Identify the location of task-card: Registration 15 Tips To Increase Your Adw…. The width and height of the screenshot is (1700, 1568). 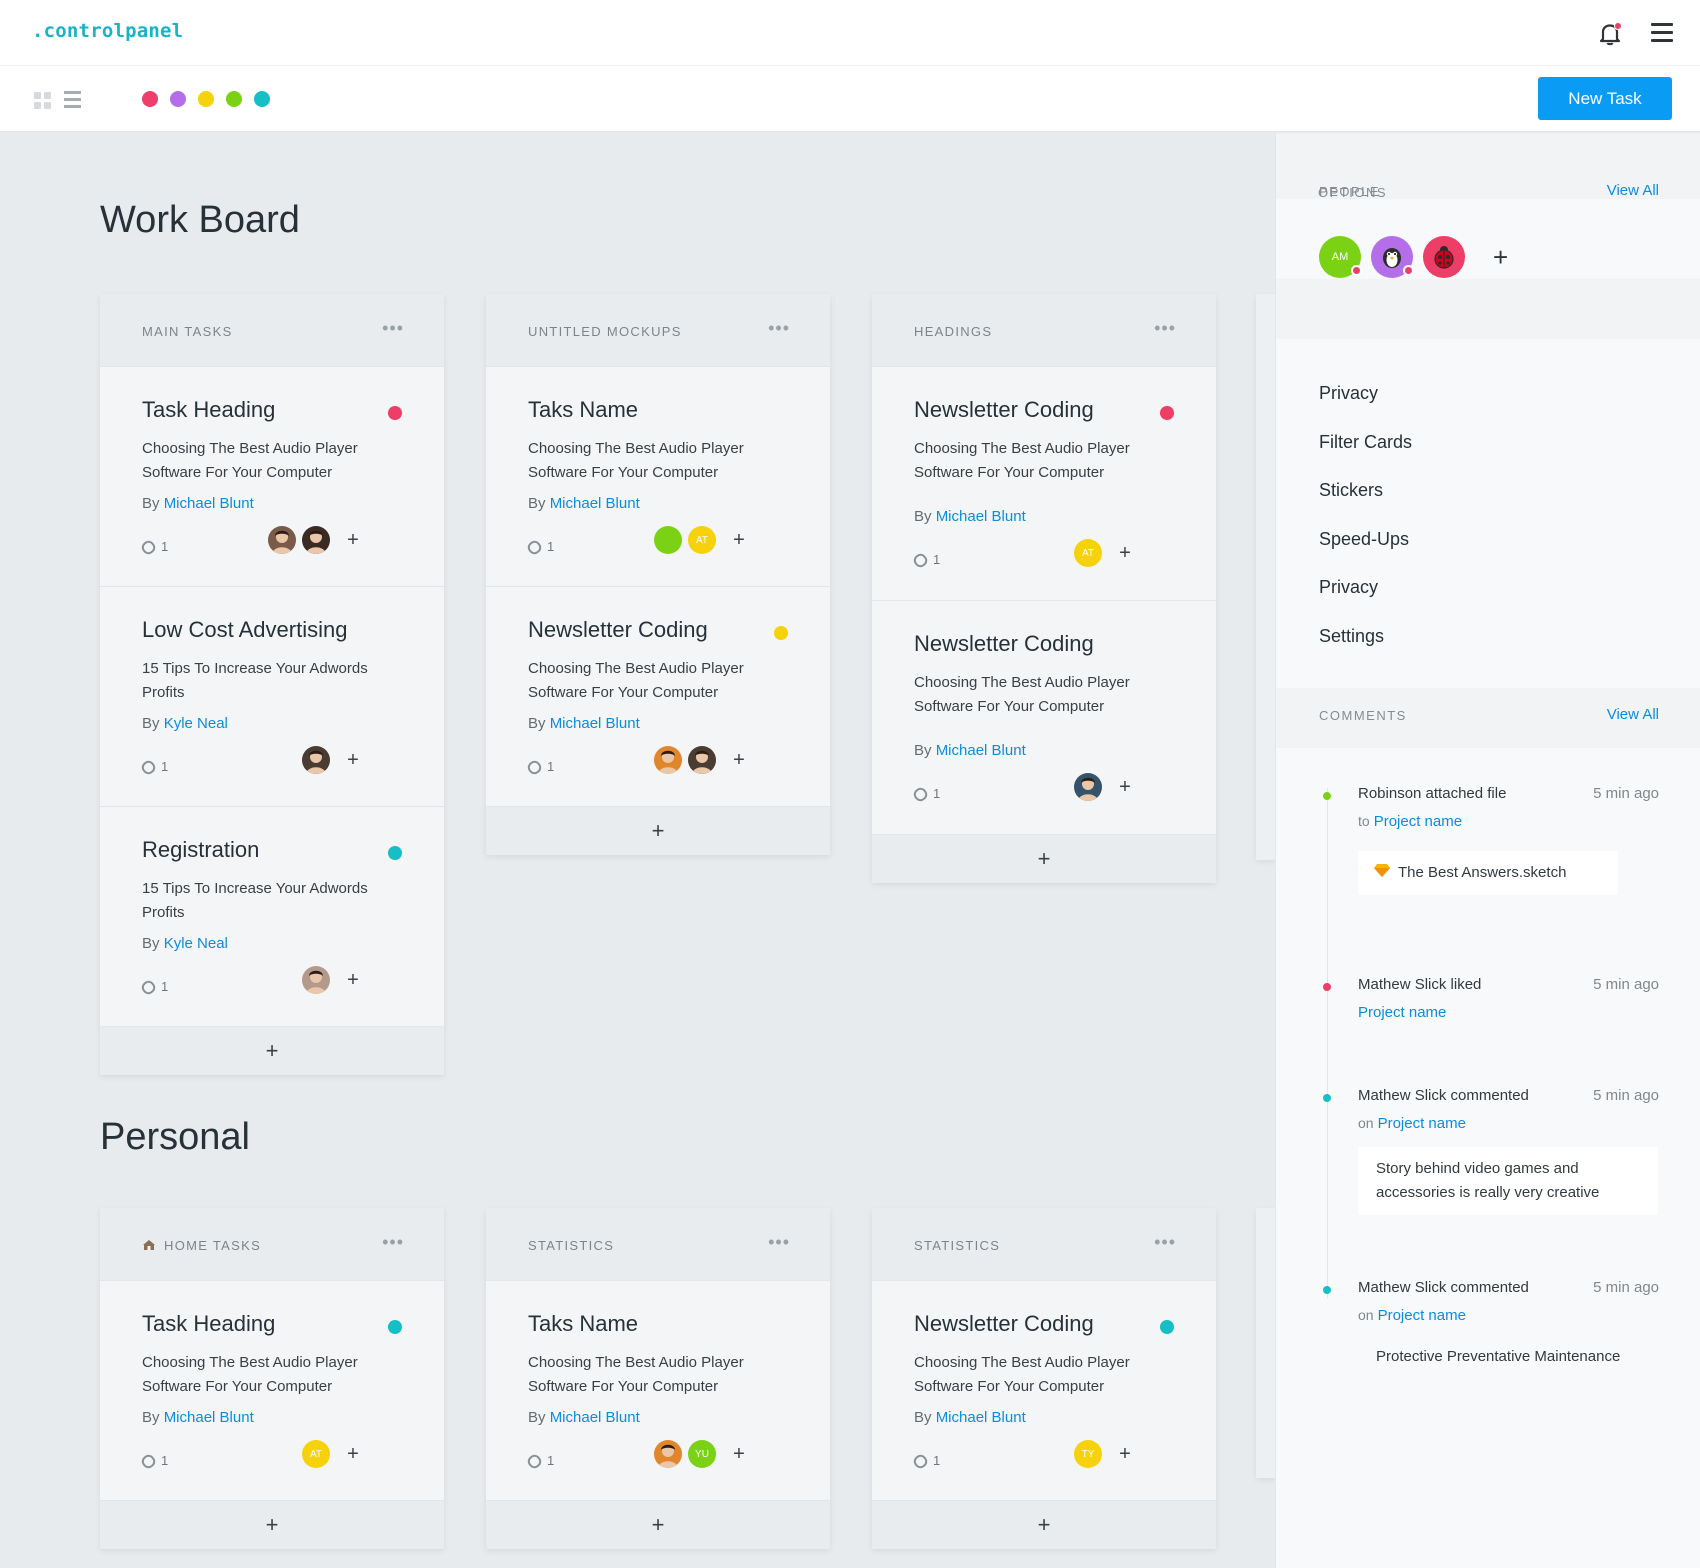
(272, 917).